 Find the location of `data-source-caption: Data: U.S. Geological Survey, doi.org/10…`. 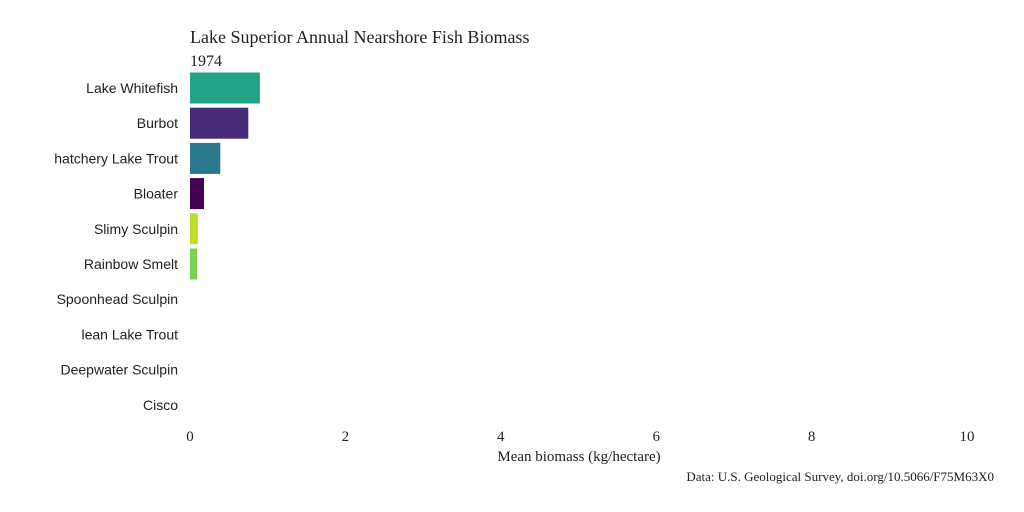

data-source-caption: Data: U.S. Geological Survey, doi.org/10… is located at coordinates (840, 476).